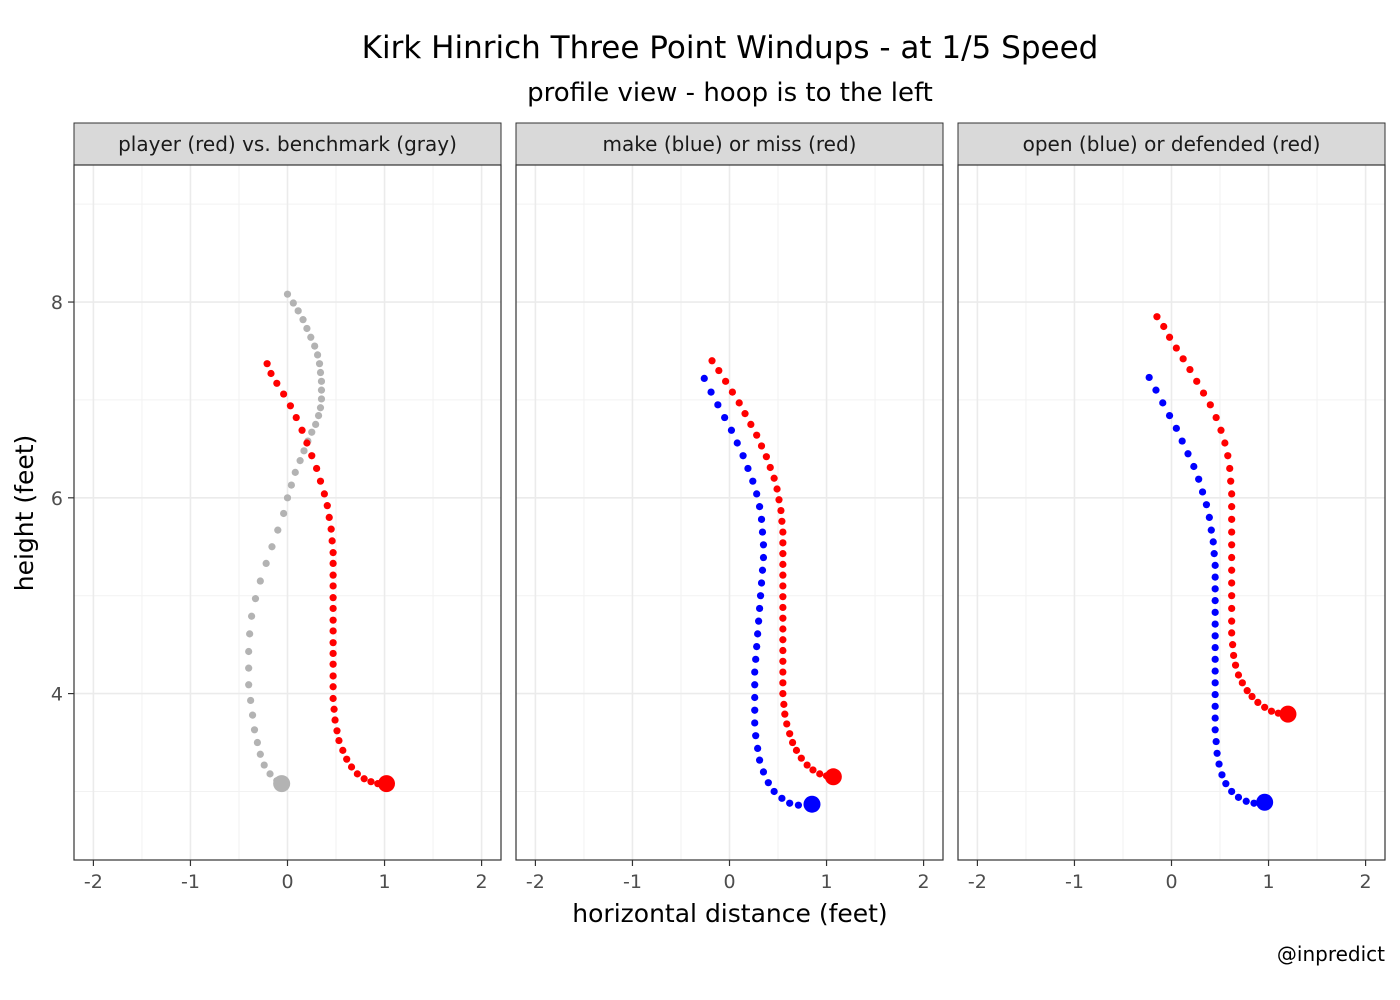 The image size is (1400, 1000). I want to click on facet-strip-label: open (blue) or defended (red), so click(1172, 144).